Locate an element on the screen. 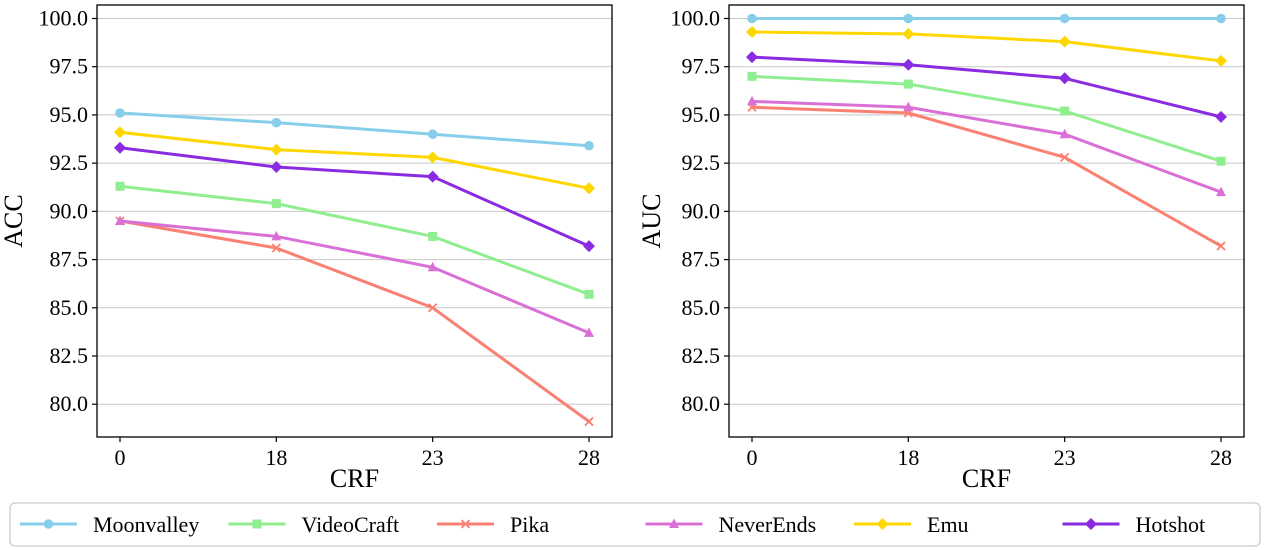  legend-label: Hotshot is located at coordinates (1171, 524).